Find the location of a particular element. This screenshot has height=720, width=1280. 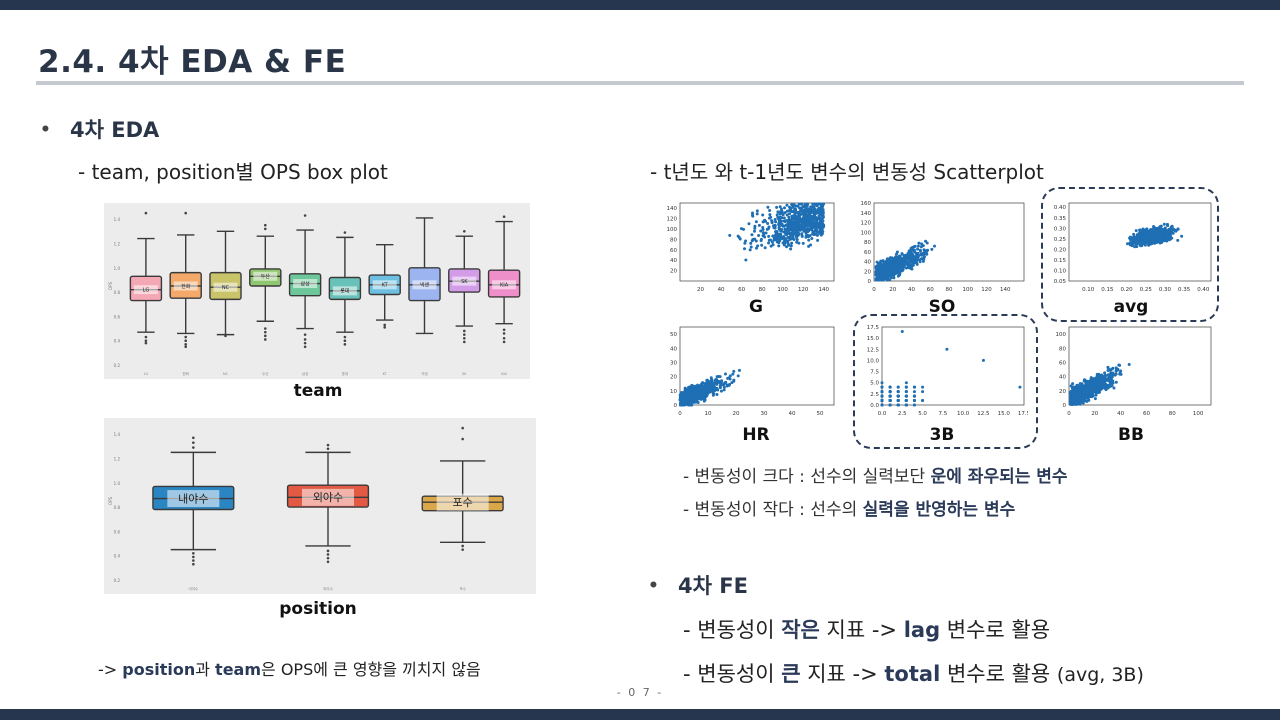

fe-line2-f: (avg, 3B) is located at coordinates (1100, 675).